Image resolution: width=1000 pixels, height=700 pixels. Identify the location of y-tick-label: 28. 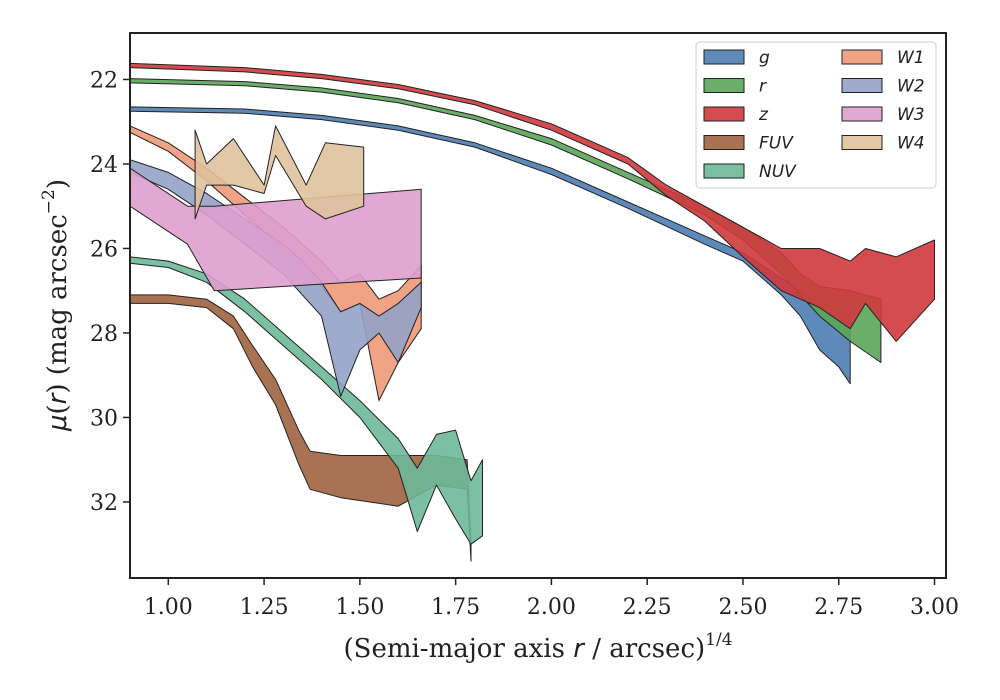
(104, 334).